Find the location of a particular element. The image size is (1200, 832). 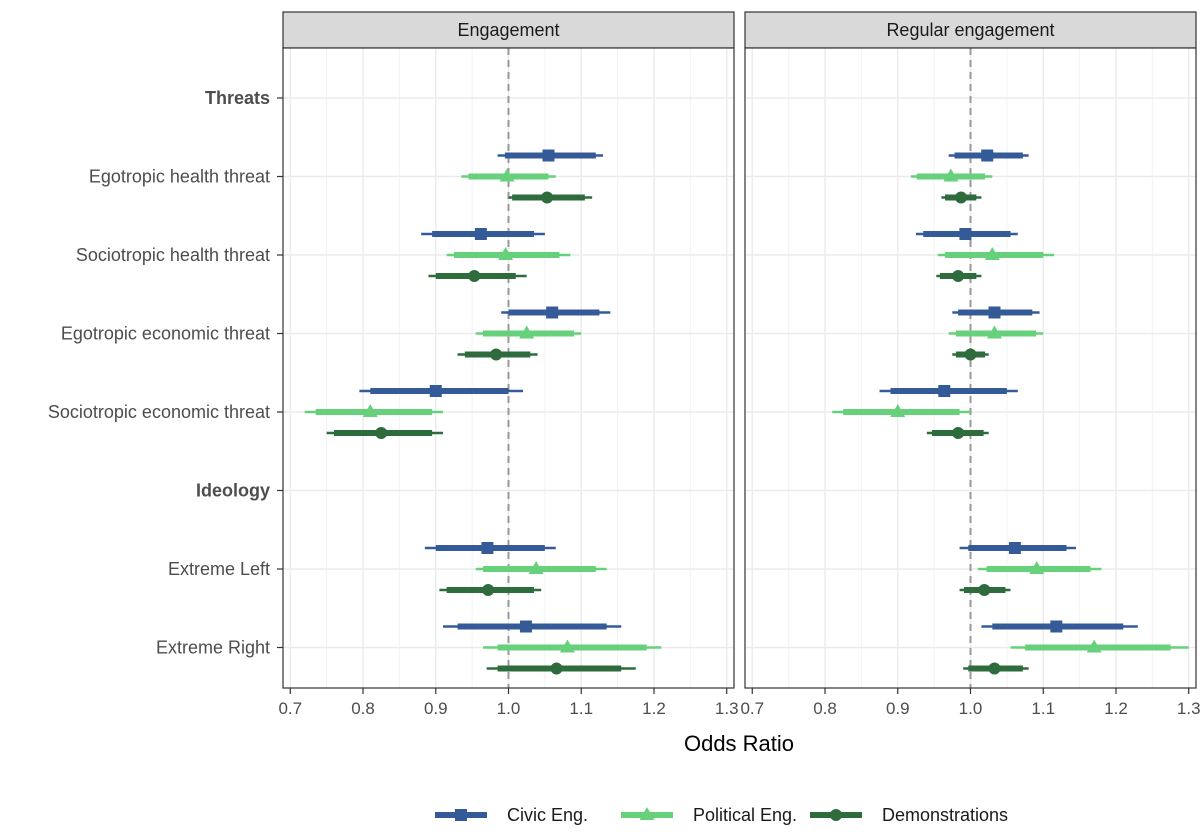

x-tick-label: 0.7 is located at coordinates (290, 708).